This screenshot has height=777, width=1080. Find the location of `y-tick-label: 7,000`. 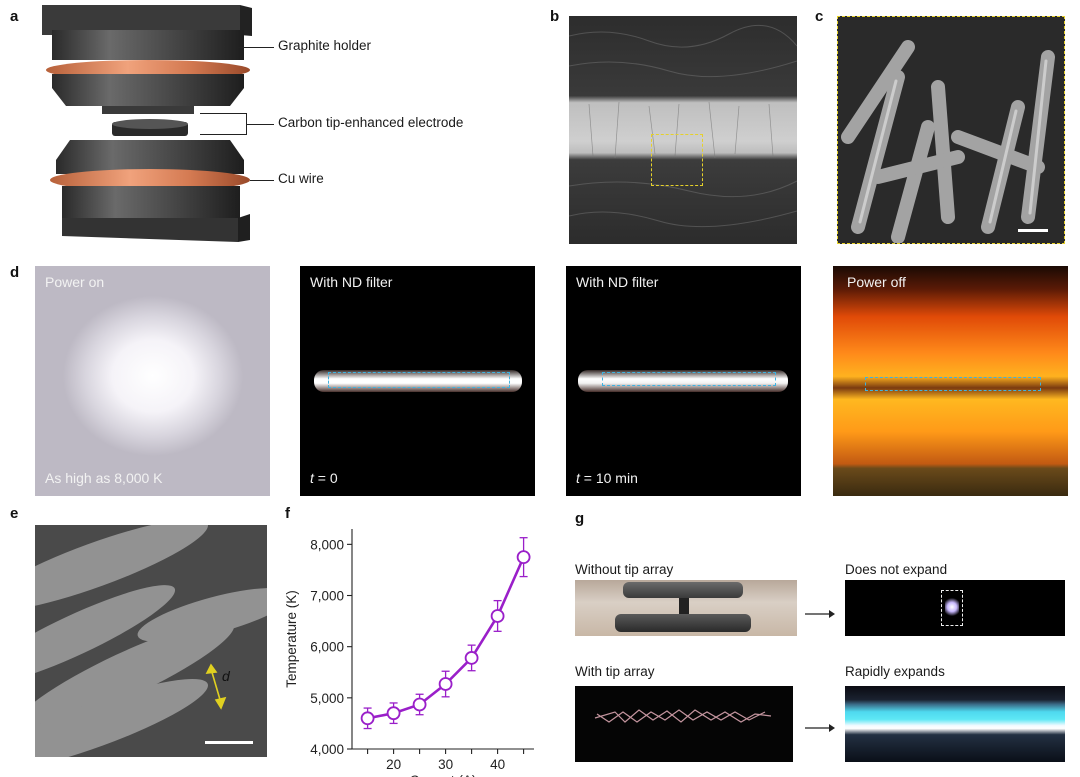

y-tick-label: 7,000 is located at coordinates (327, 596).